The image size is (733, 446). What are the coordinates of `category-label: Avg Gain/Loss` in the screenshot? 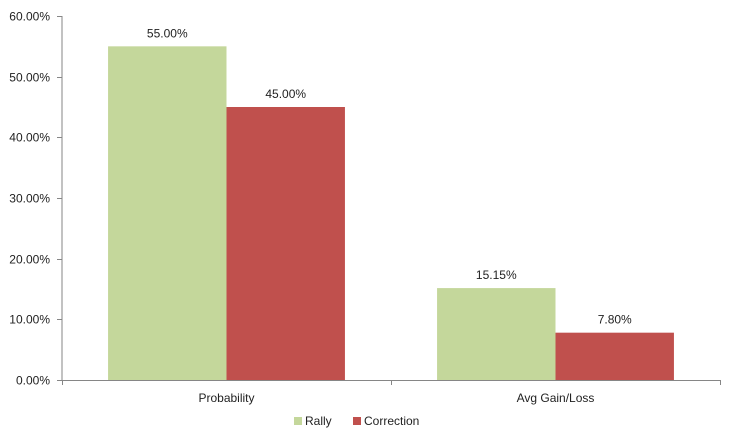 It's located at (556, 398).